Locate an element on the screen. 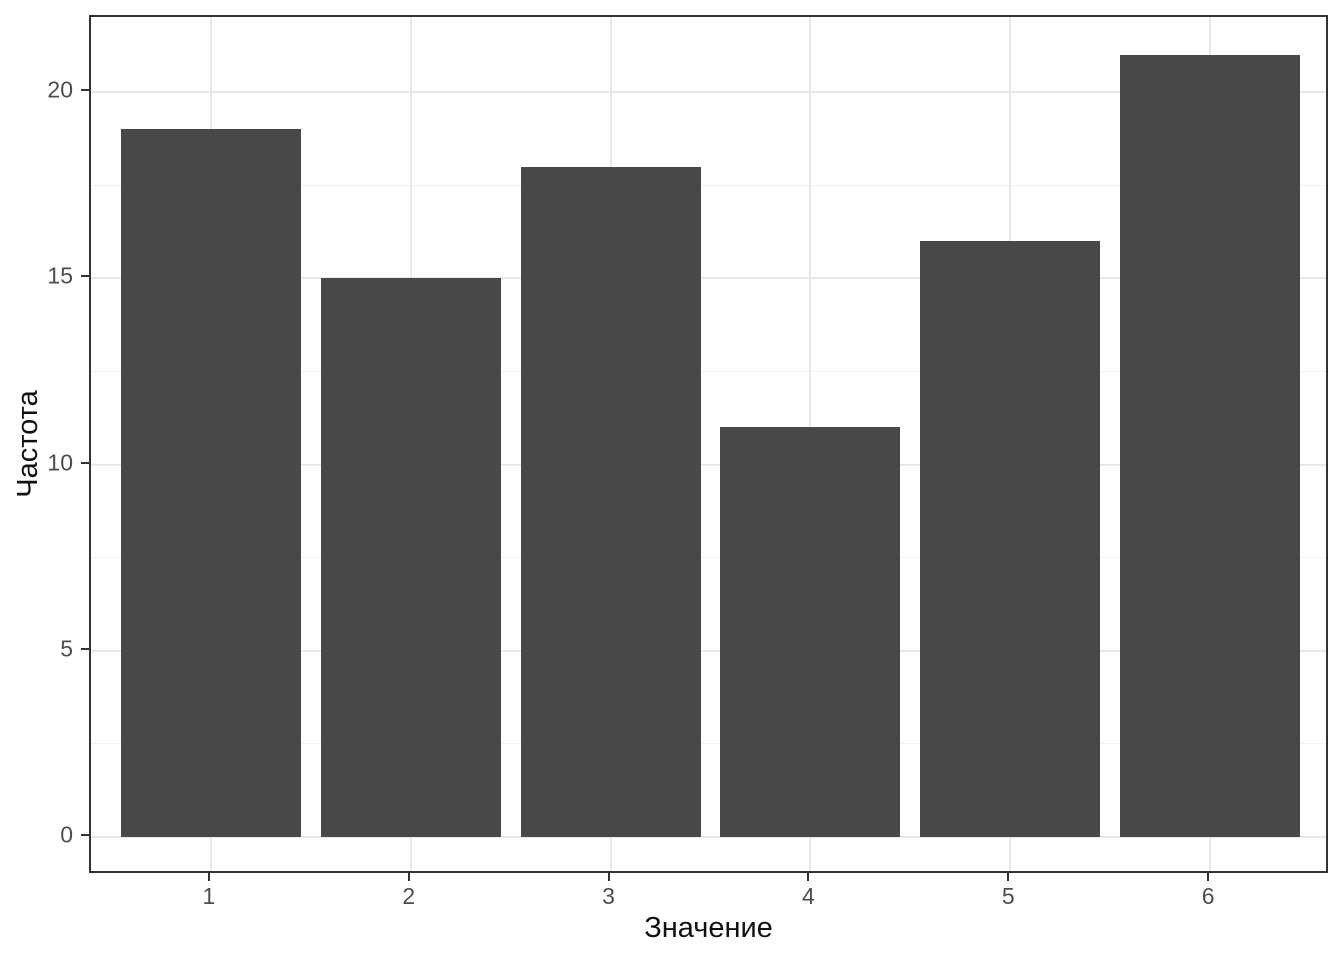 The width and height of the screenshot is (1344, 960). y-tick-label: 5 is located at coordinates (66, 648).